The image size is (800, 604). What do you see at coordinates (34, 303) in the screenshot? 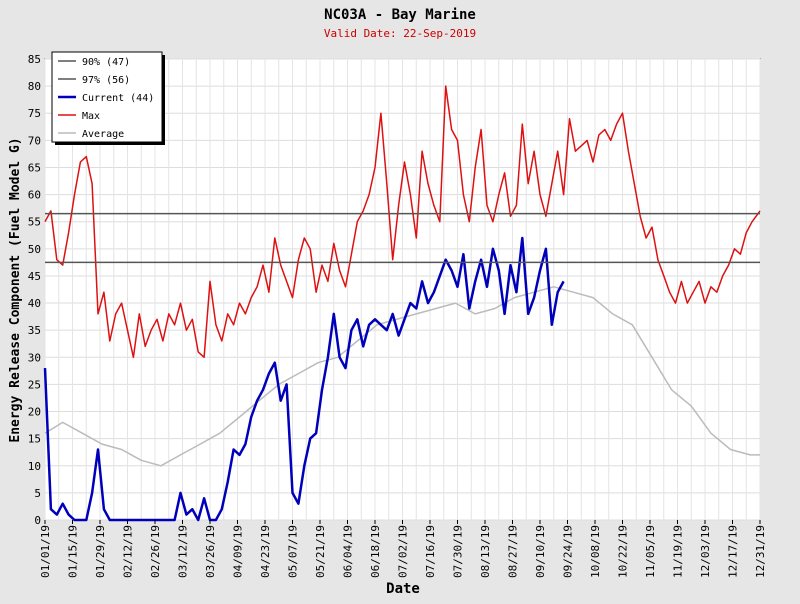
I see `y-tick-label: 40` at bounding box center [34, 303].